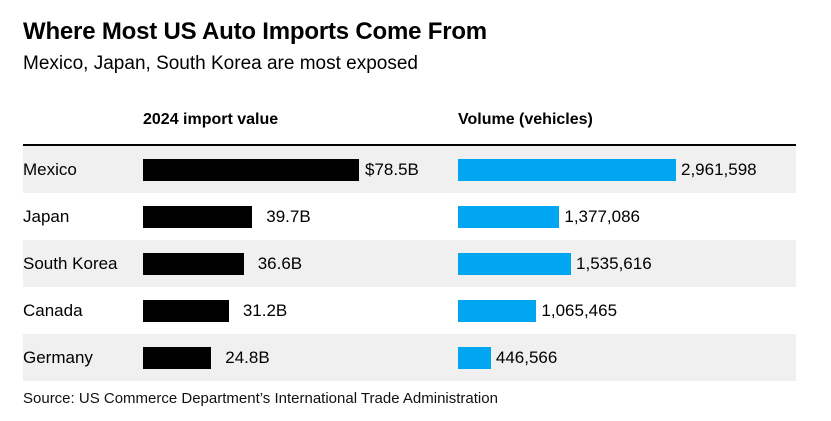 The image size is (831, 421). Describe the element at coordinates (265, 310) in the screenshot. I see `import-value-label-canada: 31.2B` at that location.